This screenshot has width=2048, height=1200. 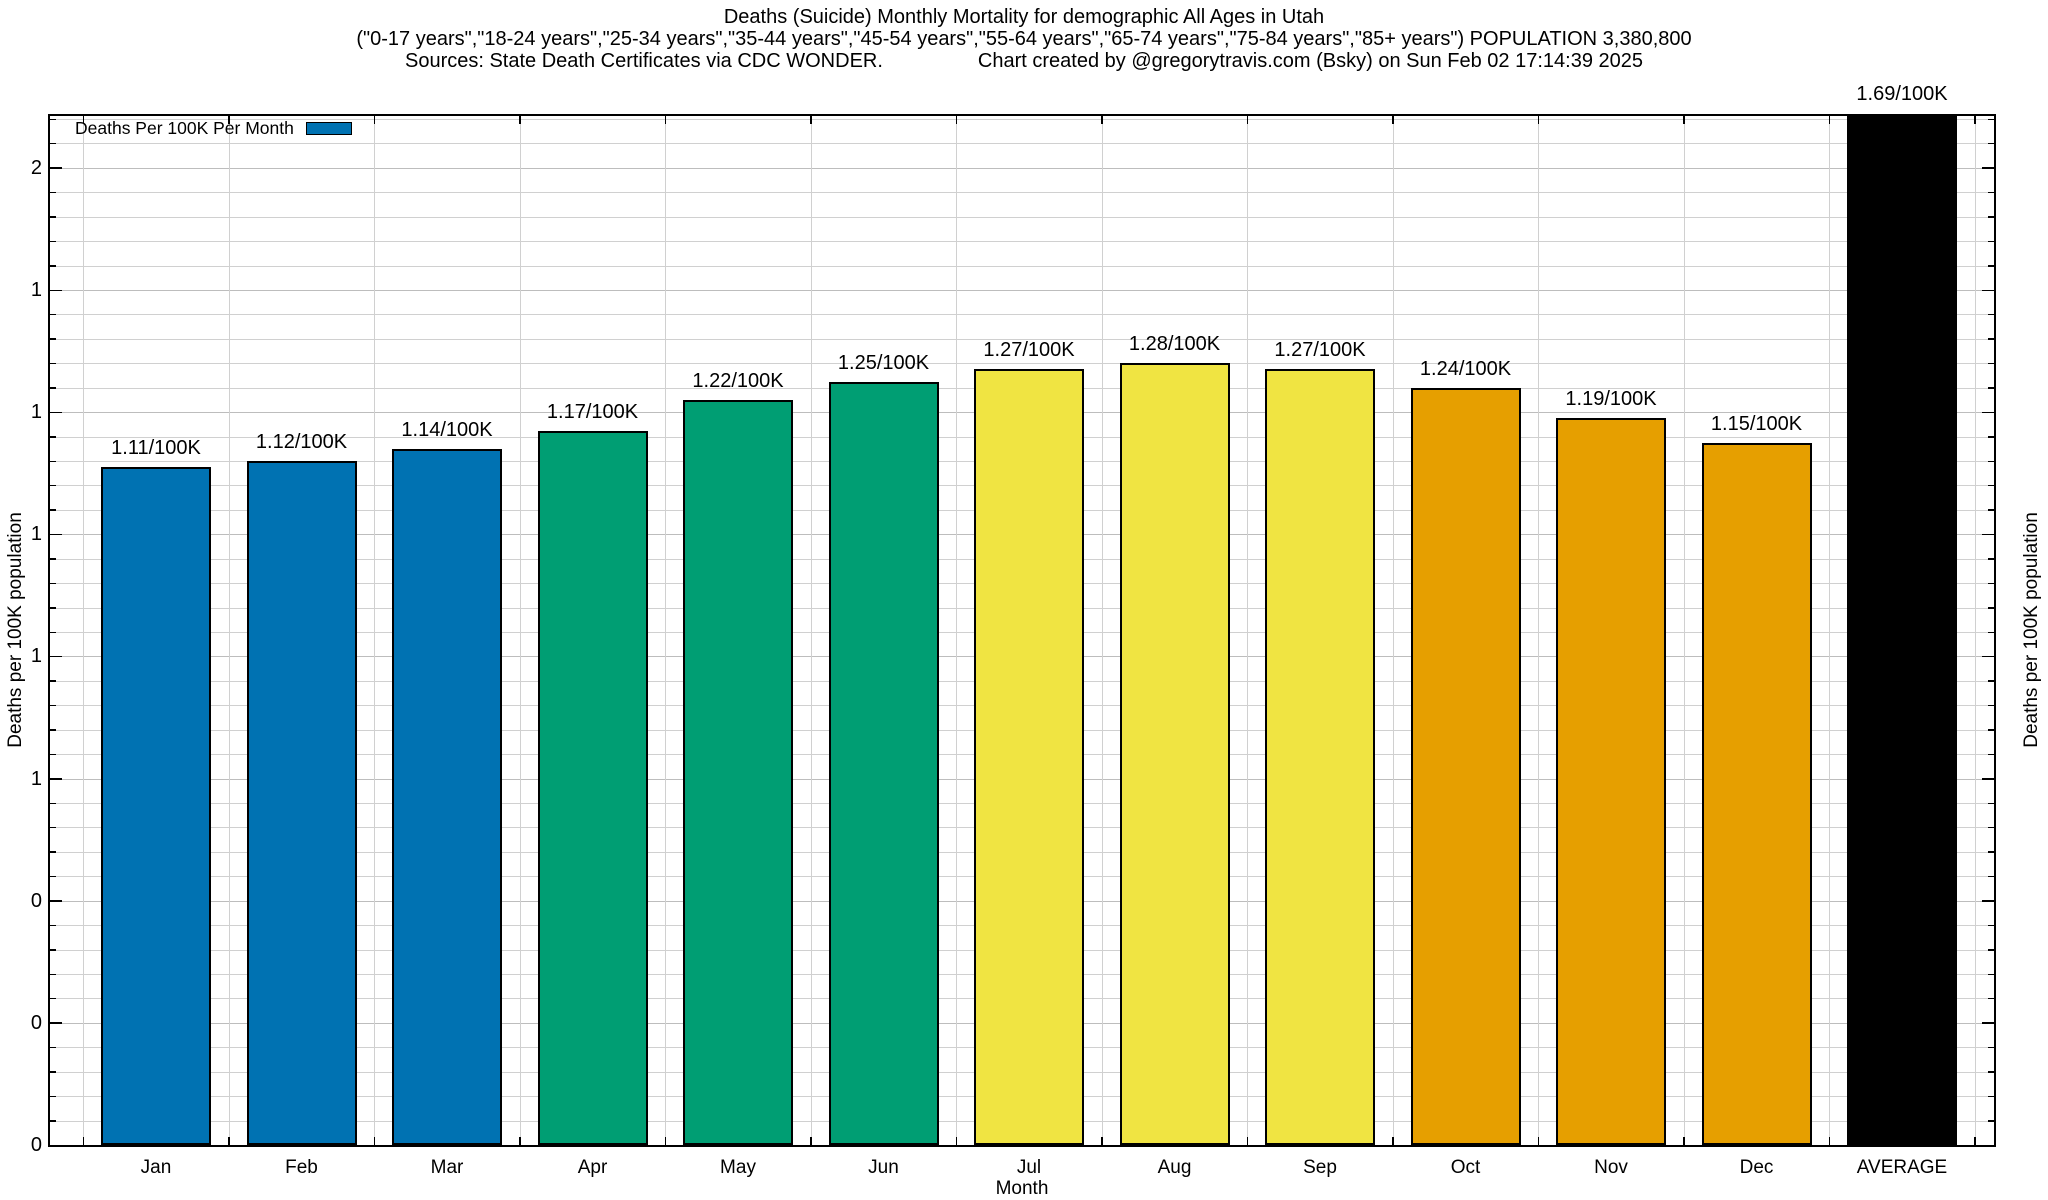 I want to click on bar-mar, so click(x=447, y=796).